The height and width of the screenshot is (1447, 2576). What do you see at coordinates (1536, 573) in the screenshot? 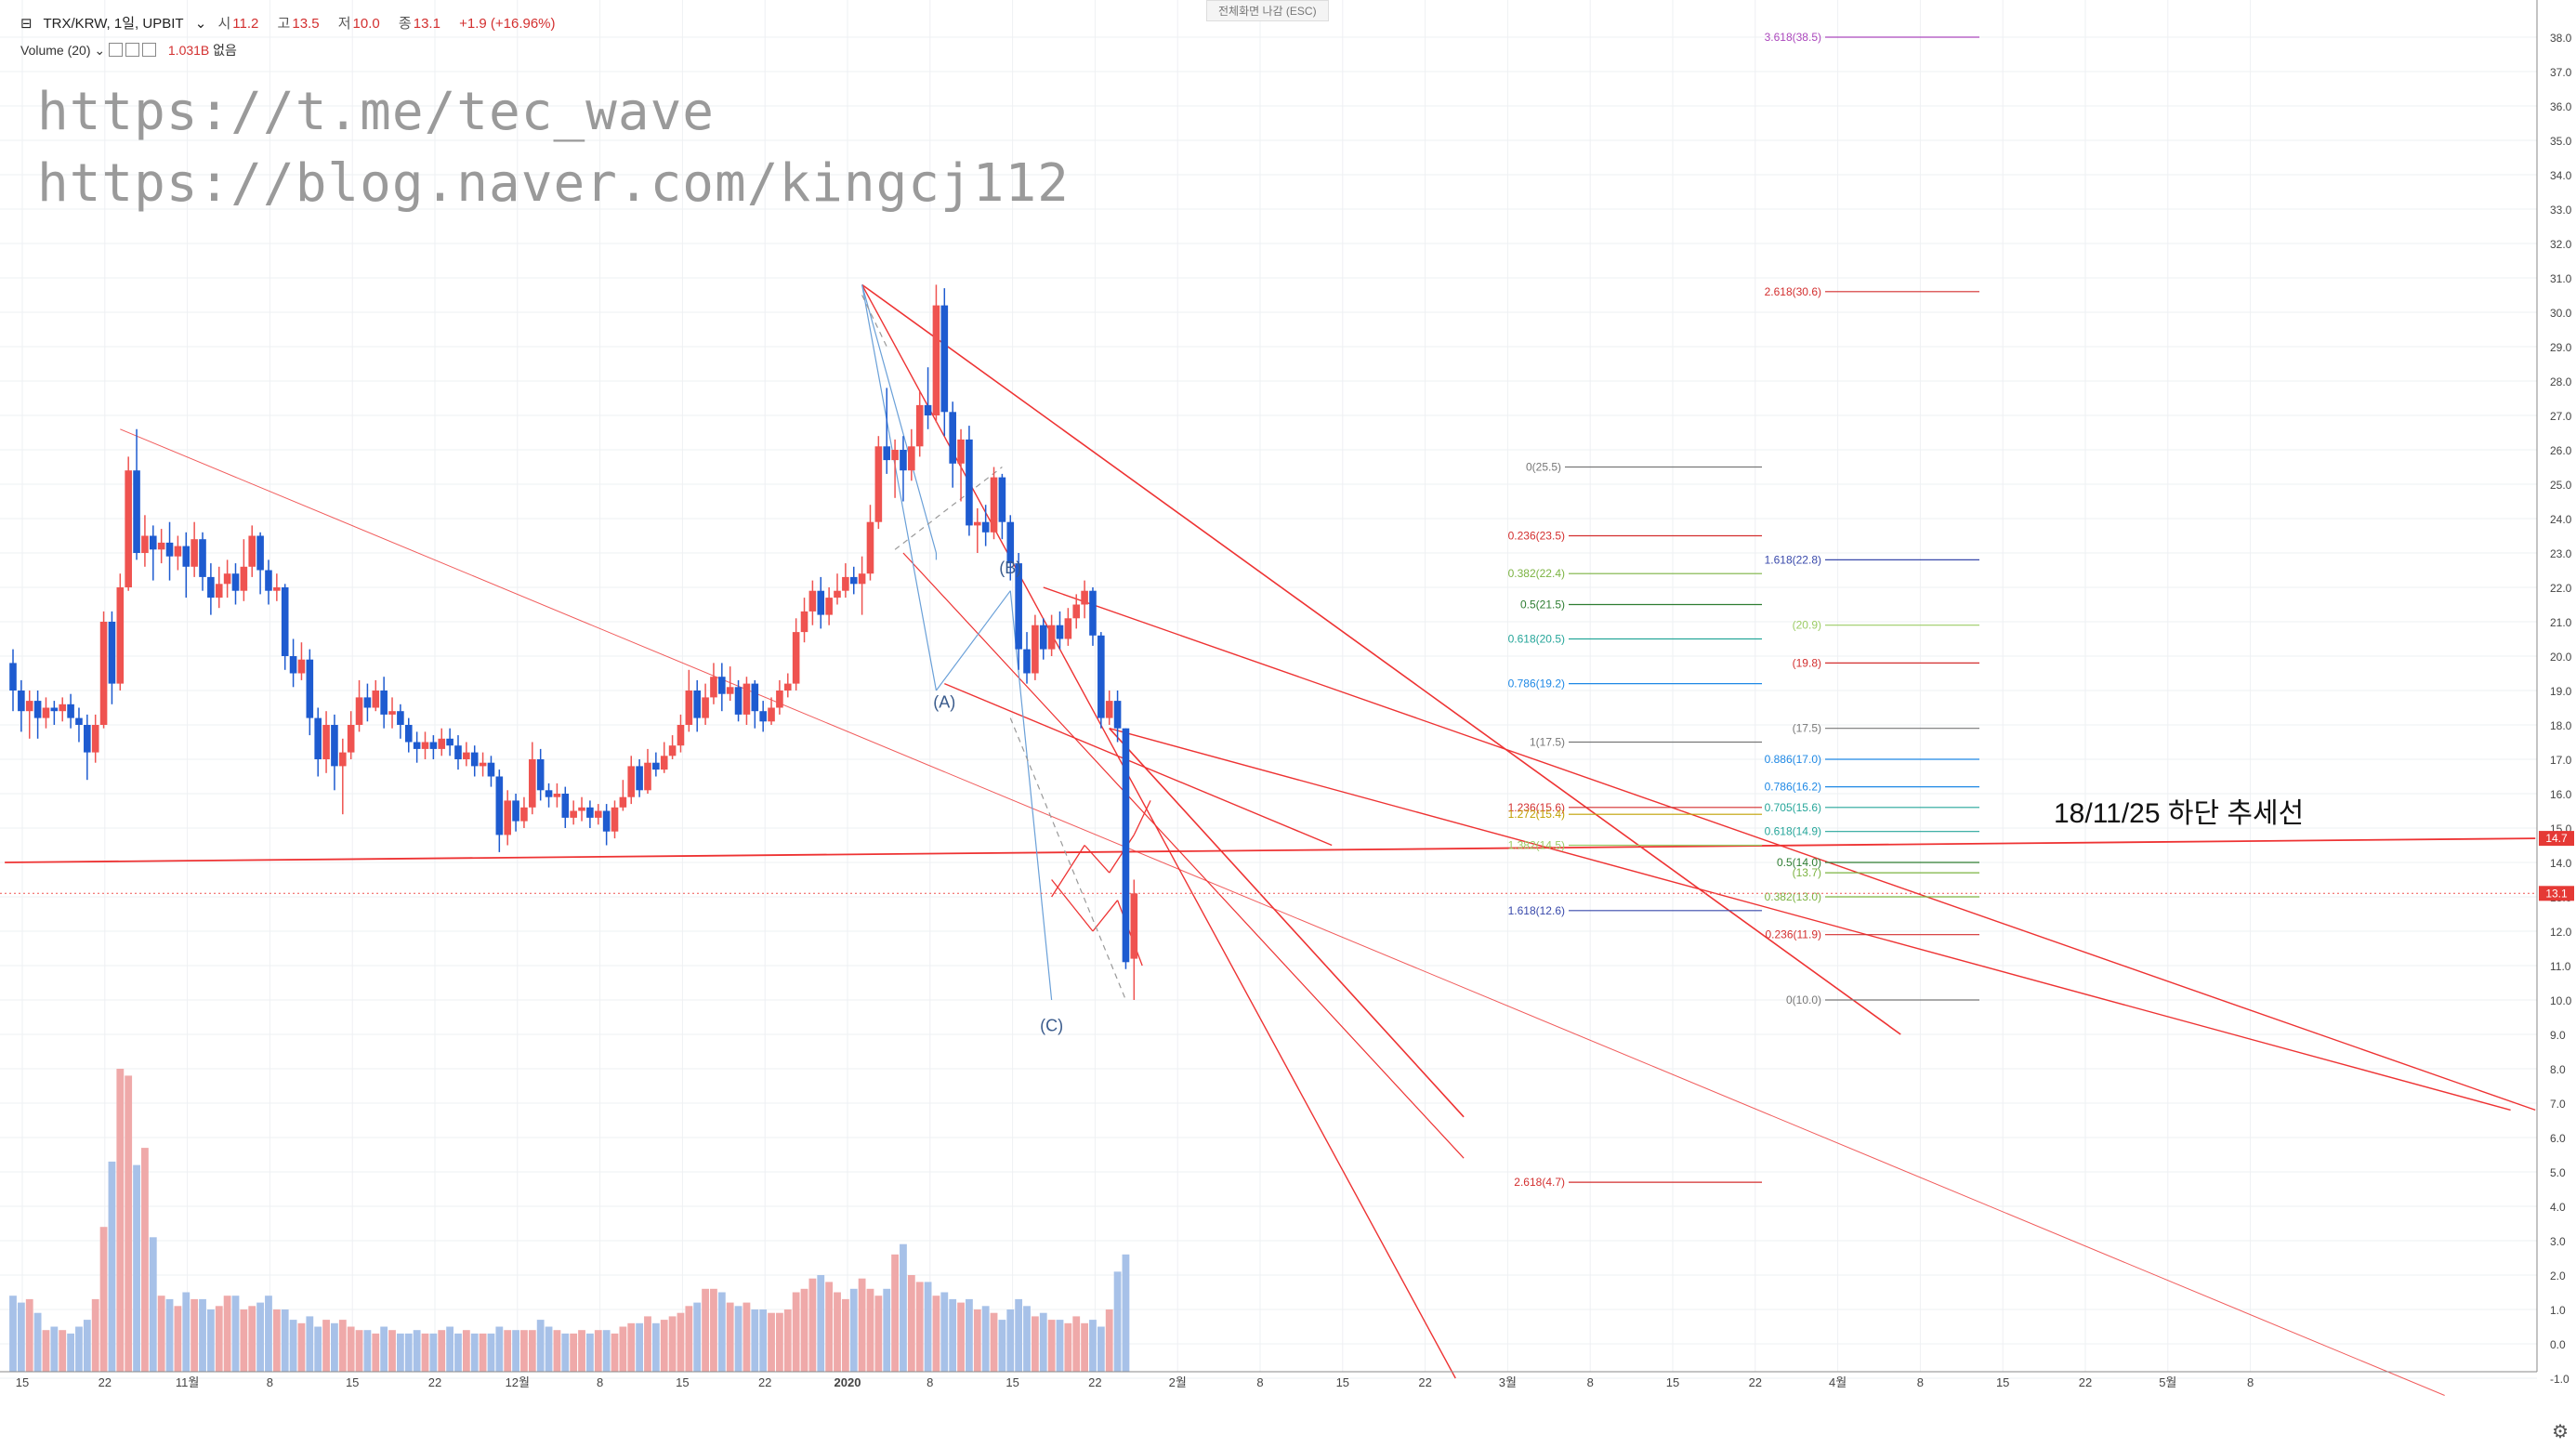
I see `fib-left-level-label: 0.382(22.4)` at bounding box center [1536, 573].